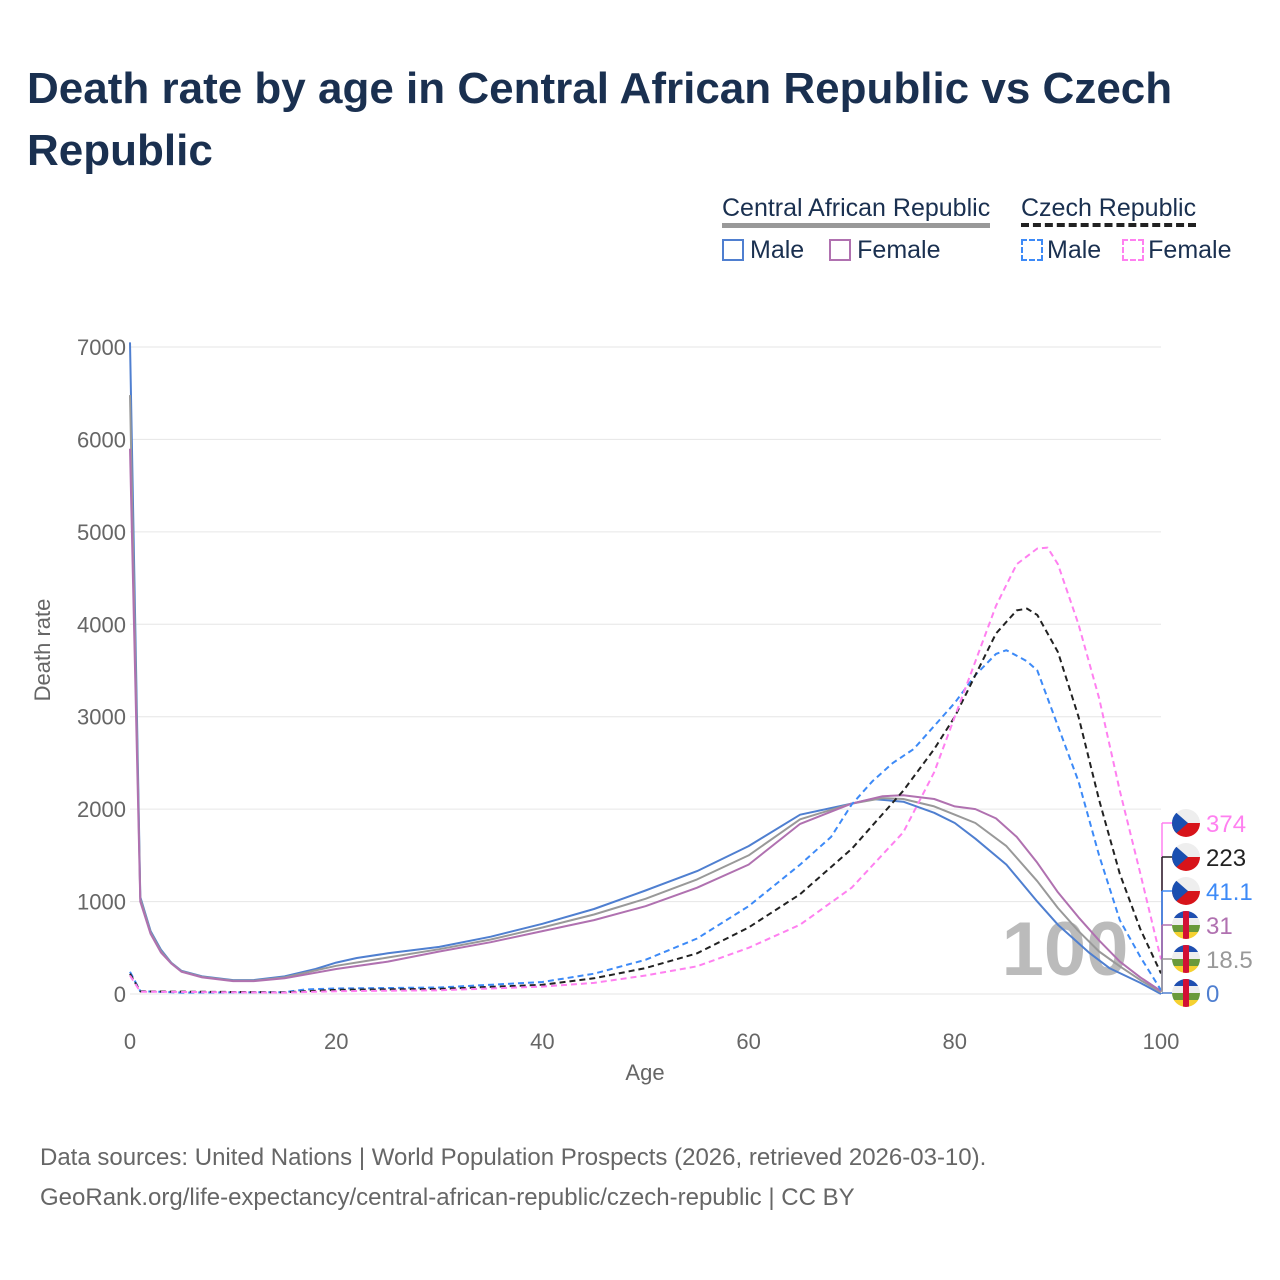  I want to click on end-value-label: 374, so click(1226, 824).